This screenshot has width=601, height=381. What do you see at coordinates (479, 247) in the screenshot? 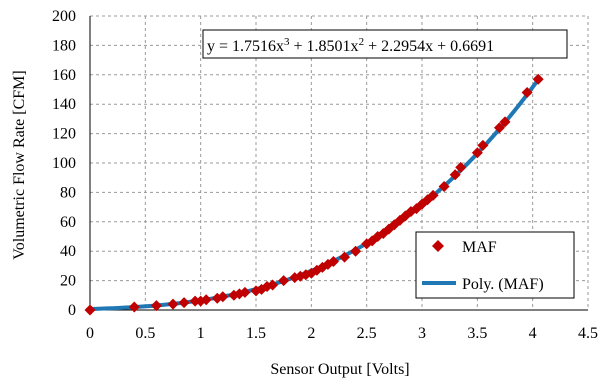
I see `legend-label-maf: MAF` at bounding box center [479, 247].